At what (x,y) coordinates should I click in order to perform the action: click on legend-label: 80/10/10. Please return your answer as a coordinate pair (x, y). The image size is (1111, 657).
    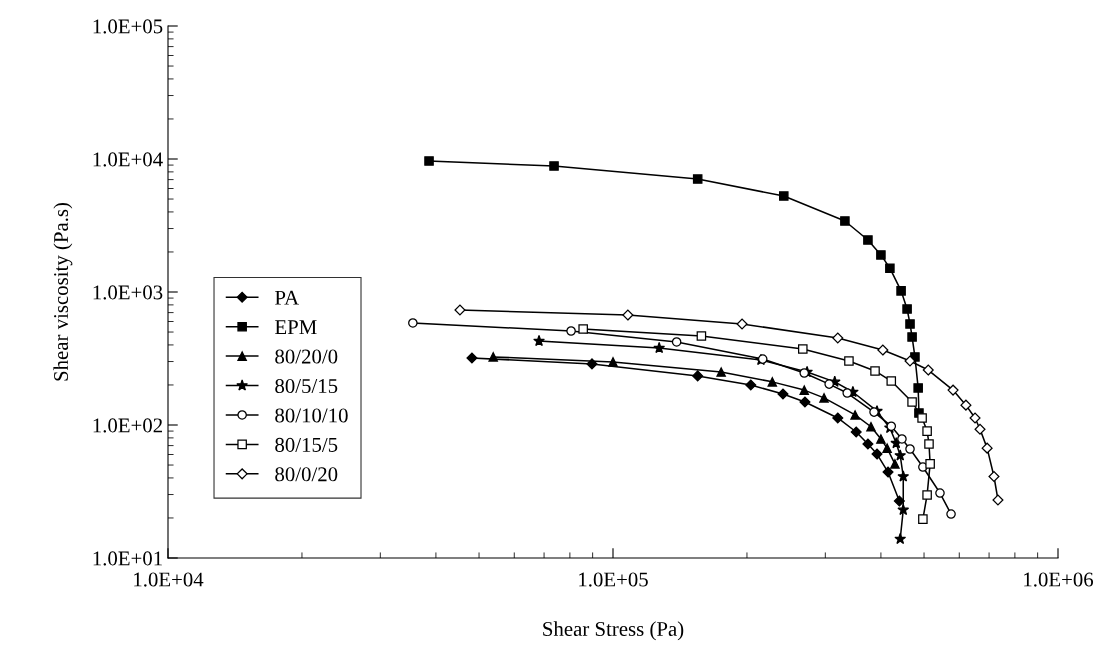
    Looking at the image, I should click on (311, 415).